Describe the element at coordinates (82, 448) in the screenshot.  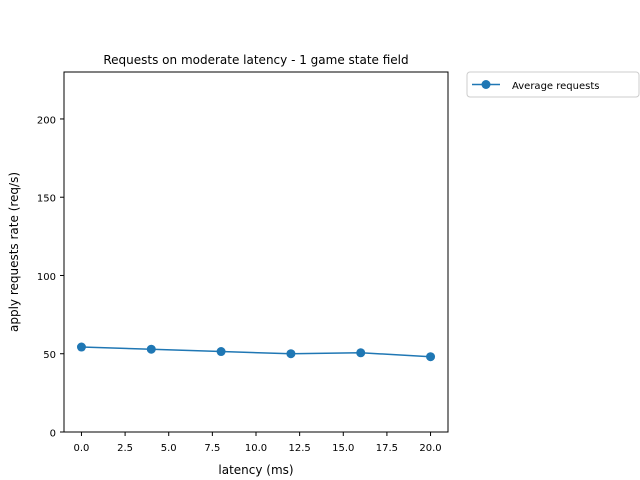
I see `x-tick-label: 0.0` at that location.